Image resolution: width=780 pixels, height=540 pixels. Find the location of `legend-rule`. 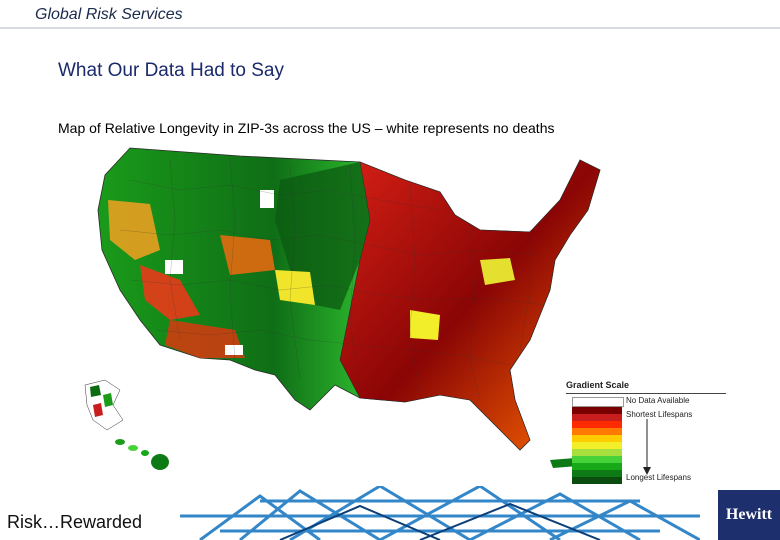

legend-rule is located at coordinates (646, 393).